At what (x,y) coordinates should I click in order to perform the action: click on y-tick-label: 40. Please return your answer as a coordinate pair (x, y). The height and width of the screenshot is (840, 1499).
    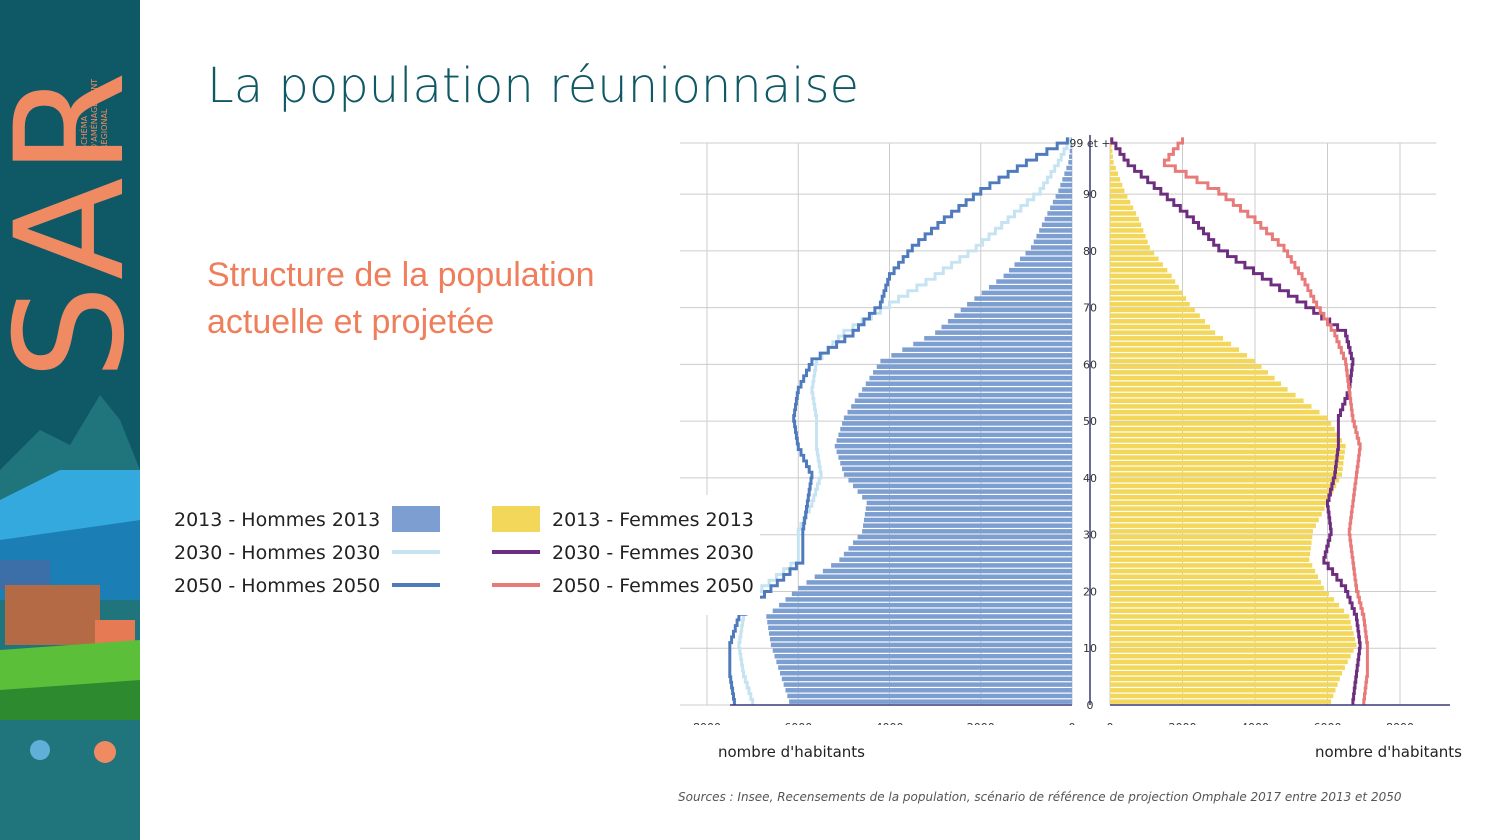
    Looking at the image, I should click on (1090, 478).